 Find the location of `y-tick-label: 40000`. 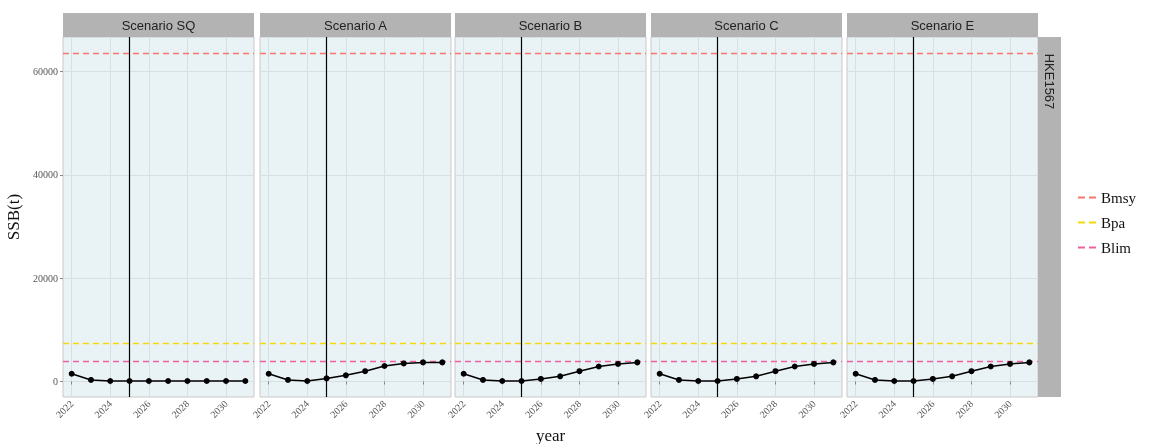

y-tick-label: 40000 is located at coordinates (45, 175).